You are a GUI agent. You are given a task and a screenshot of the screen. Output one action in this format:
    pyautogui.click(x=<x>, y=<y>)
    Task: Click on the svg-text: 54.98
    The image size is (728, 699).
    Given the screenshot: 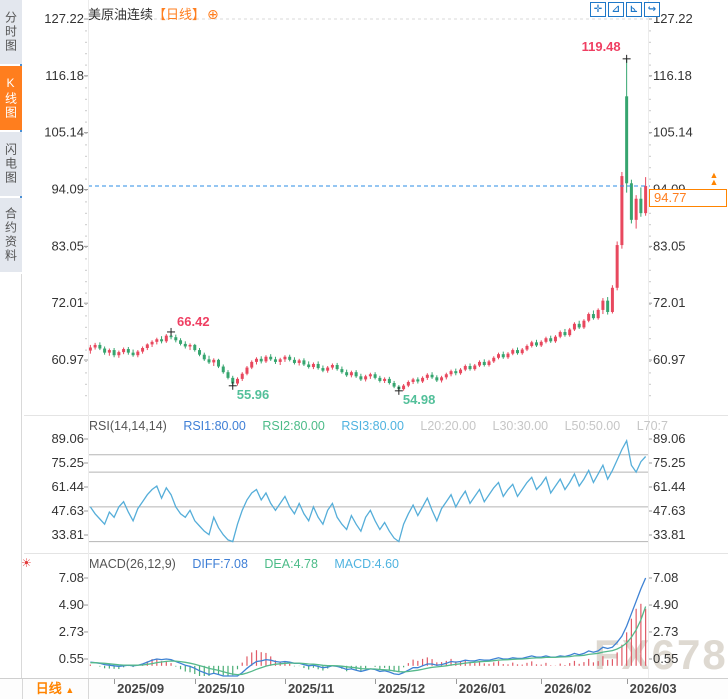 What is the action you would take?
    pyautogui.click(x=419, y=399)
    